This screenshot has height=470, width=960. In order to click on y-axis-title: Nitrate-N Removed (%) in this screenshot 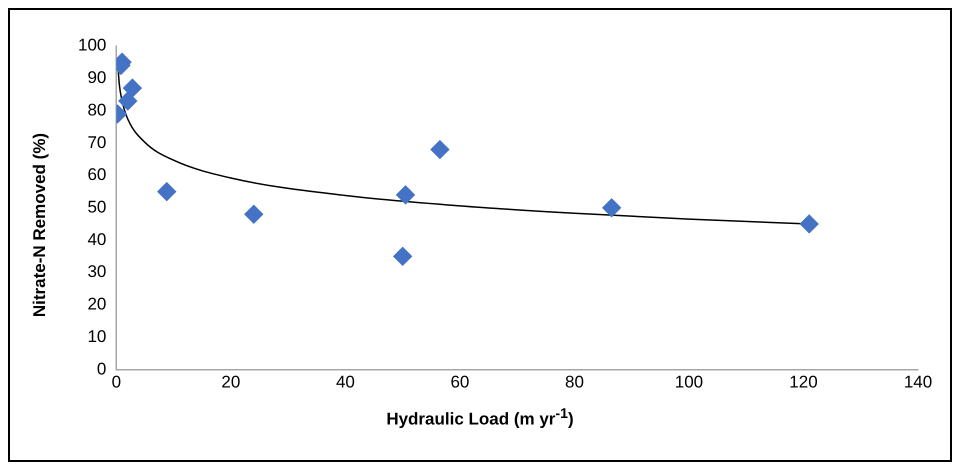, I will do `click(40, 225)`.